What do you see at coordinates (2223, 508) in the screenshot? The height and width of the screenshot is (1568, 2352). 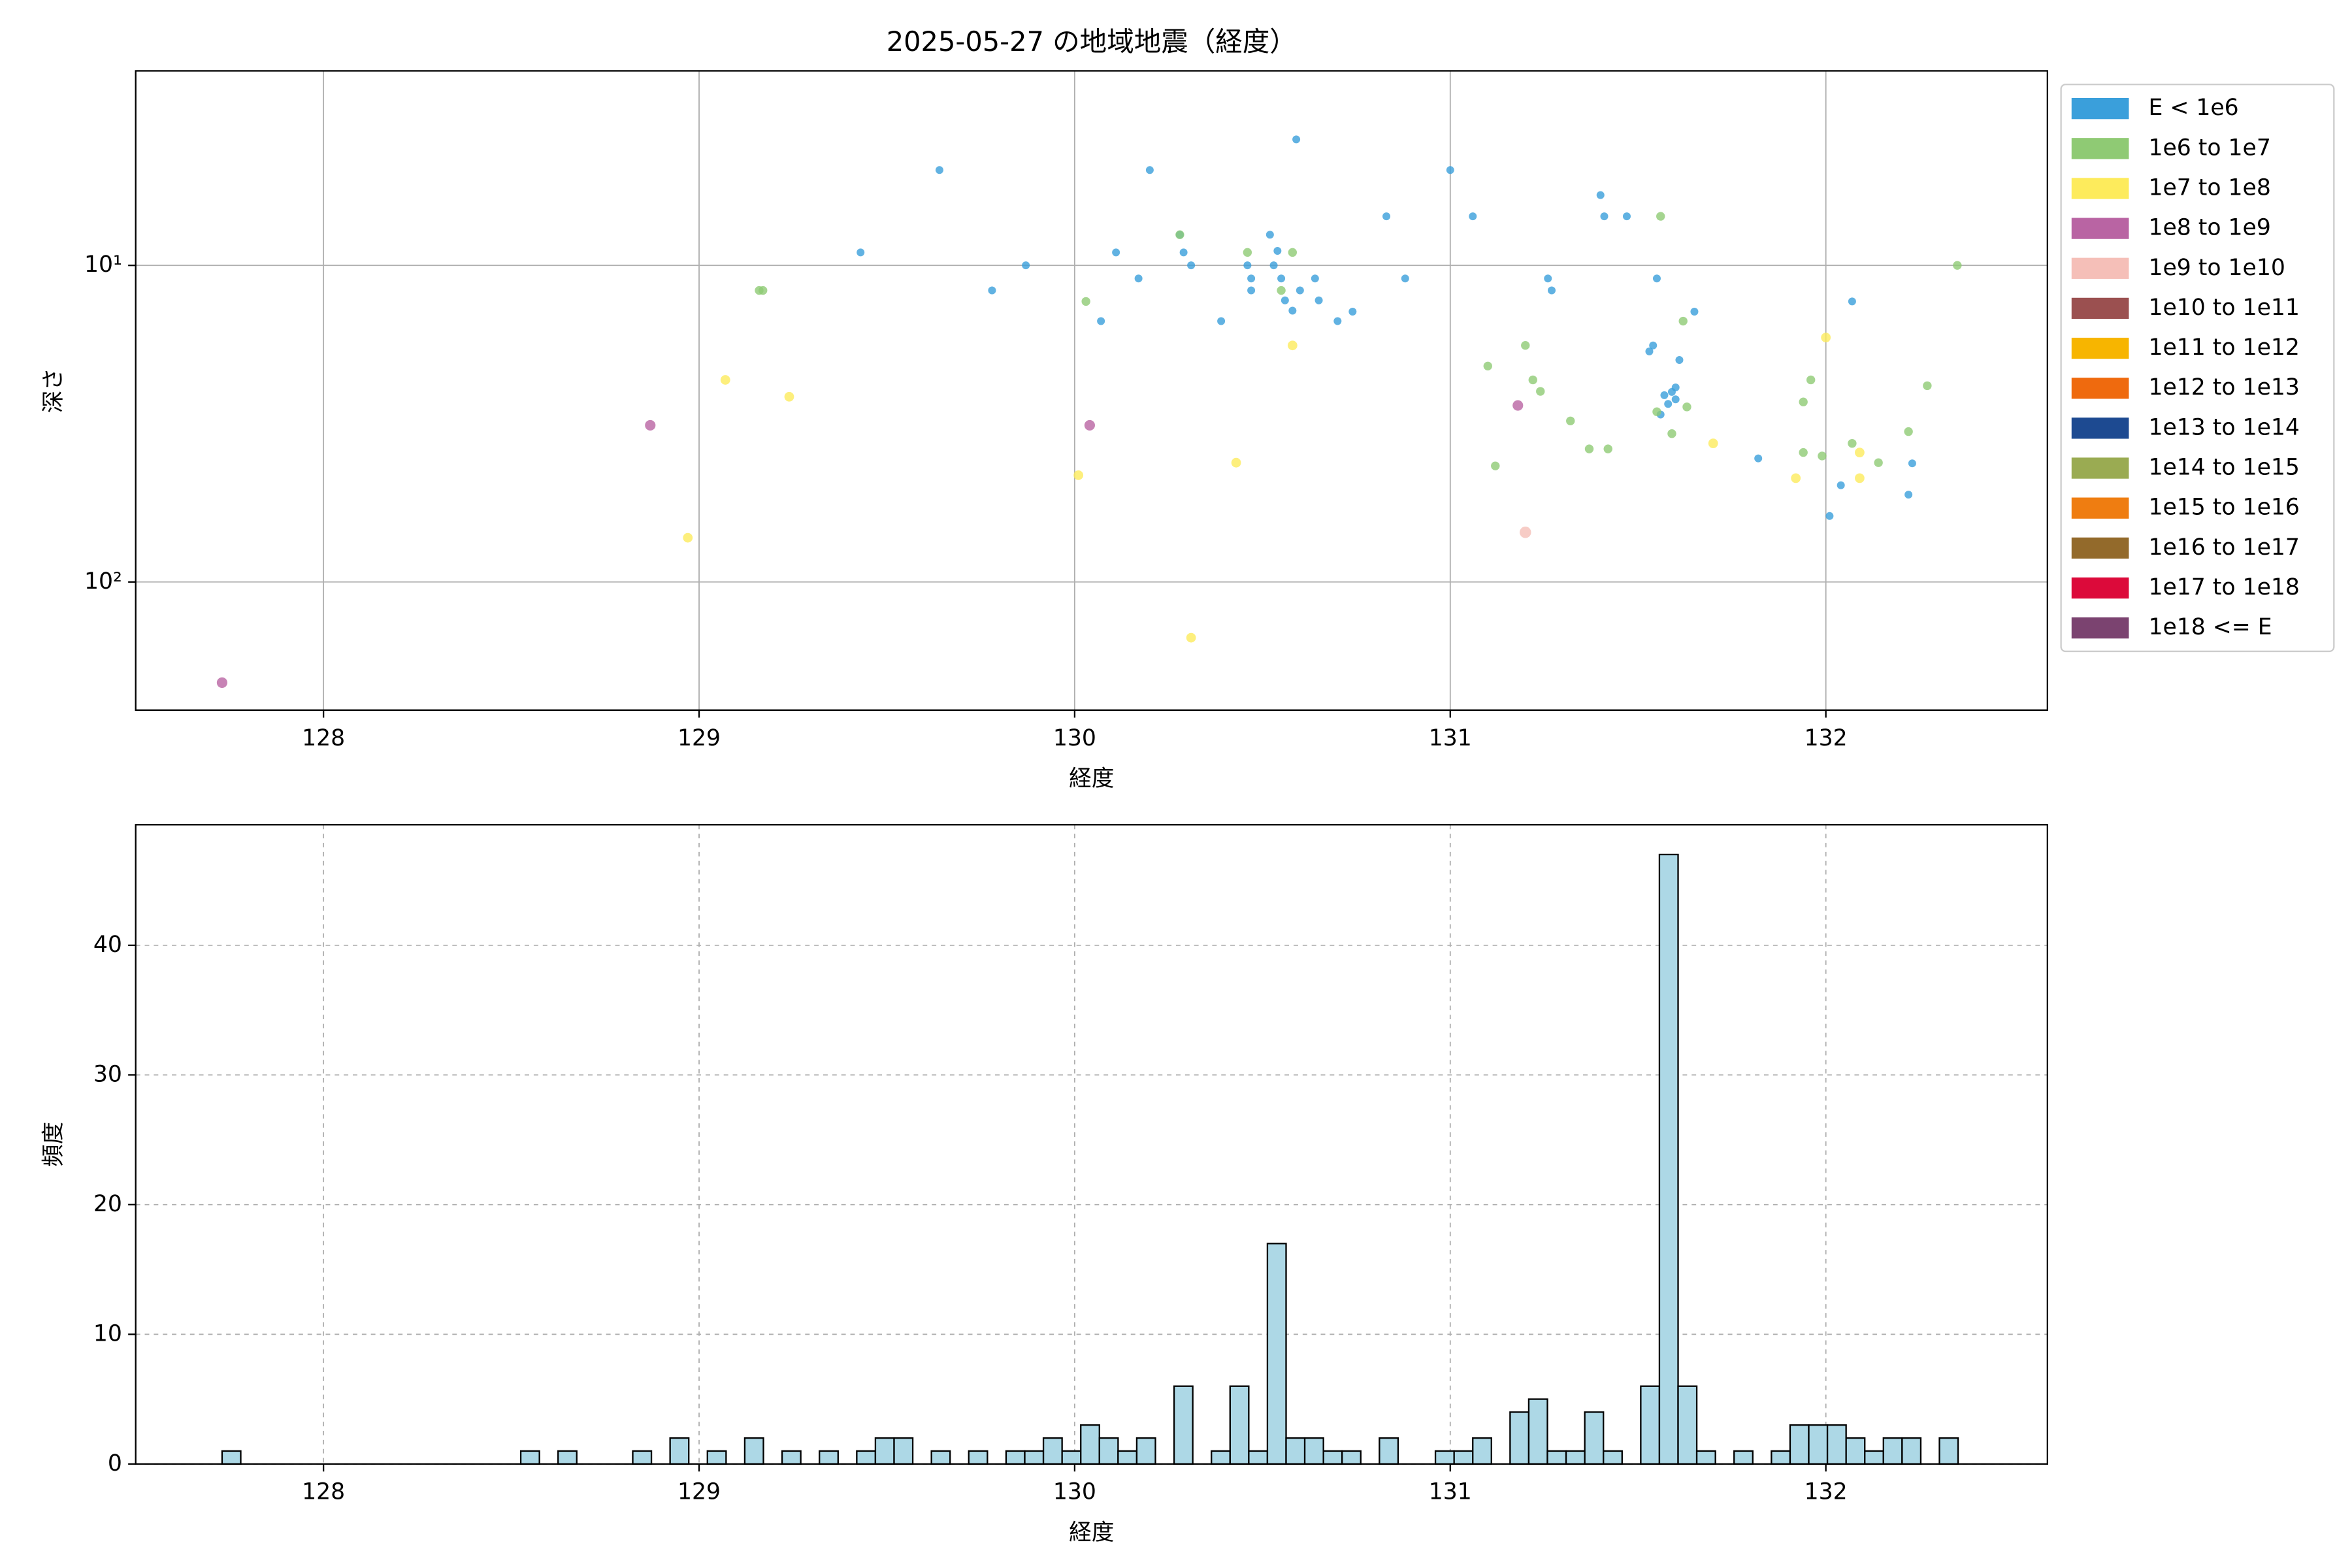 I see `legend-label: 1e15 to 1e16` at bounding box center [2223, 508].